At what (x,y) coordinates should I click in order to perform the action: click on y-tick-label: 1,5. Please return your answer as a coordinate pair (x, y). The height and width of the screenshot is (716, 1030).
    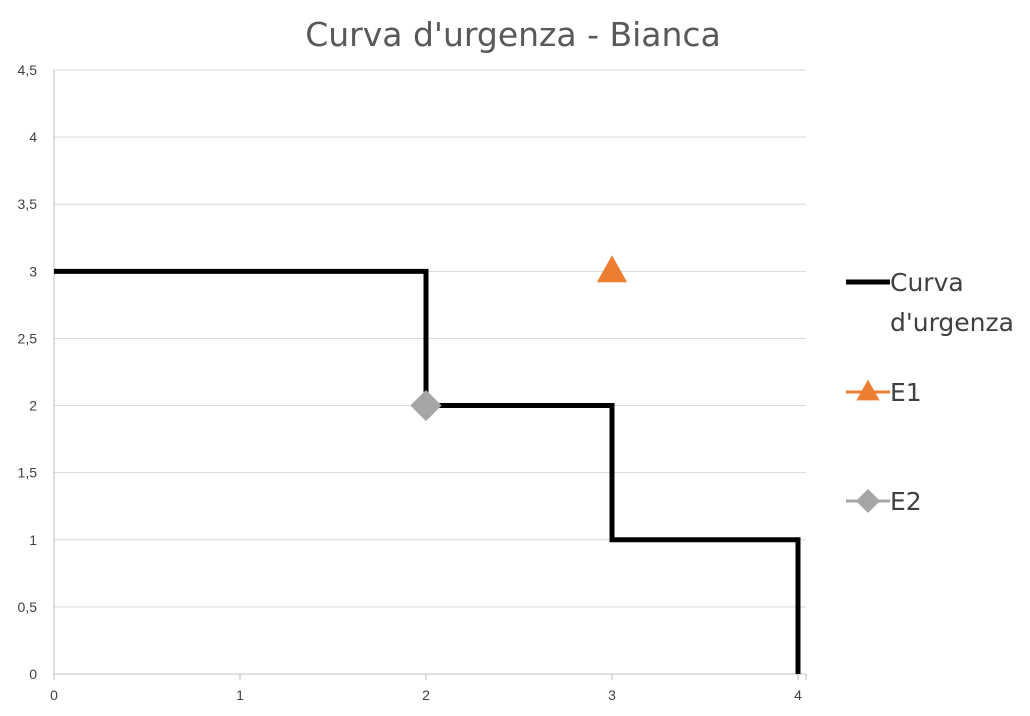
    Looking at the image, I should click on (28, 473).